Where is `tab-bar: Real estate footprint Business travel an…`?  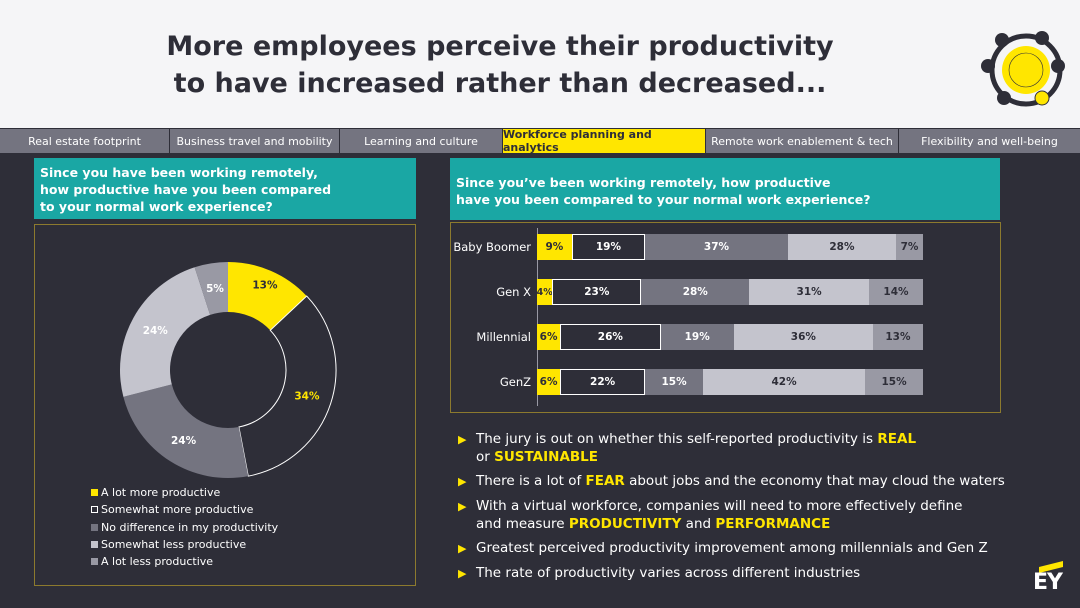
tab-bar: Real estate footprint Business travel an… is located at coordinates (540, 141).